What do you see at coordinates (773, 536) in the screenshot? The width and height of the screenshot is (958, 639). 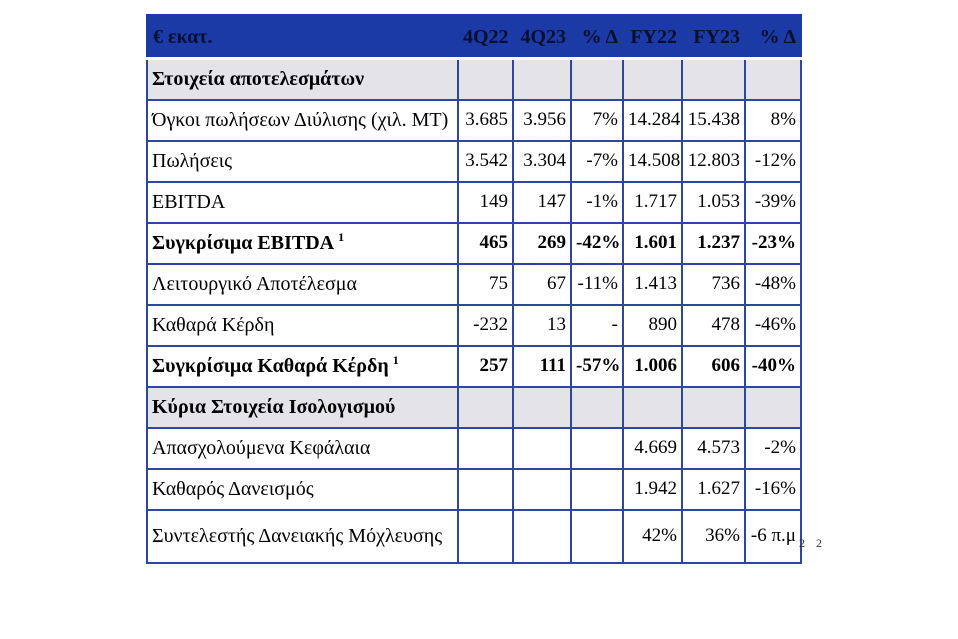 I see `value-cell: -6 π.μ` at bounding box center [773, 536].